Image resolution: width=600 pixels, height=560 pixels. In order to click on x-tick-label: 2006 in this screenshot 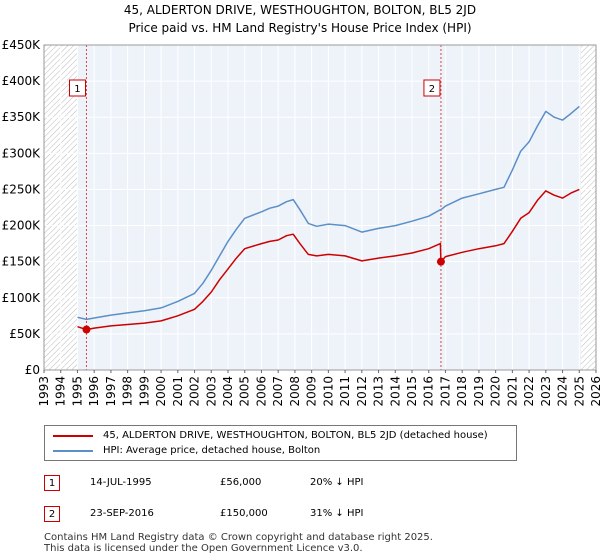, I will do `click(261, 391)`.